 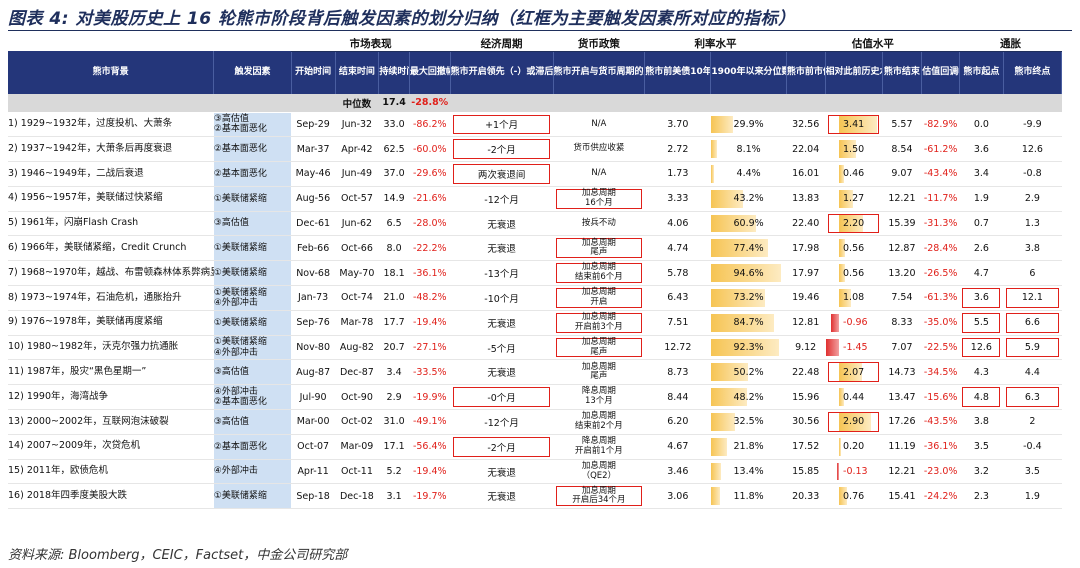 I want to click on zscore-value: 0.20, so click(x=854, y=447).